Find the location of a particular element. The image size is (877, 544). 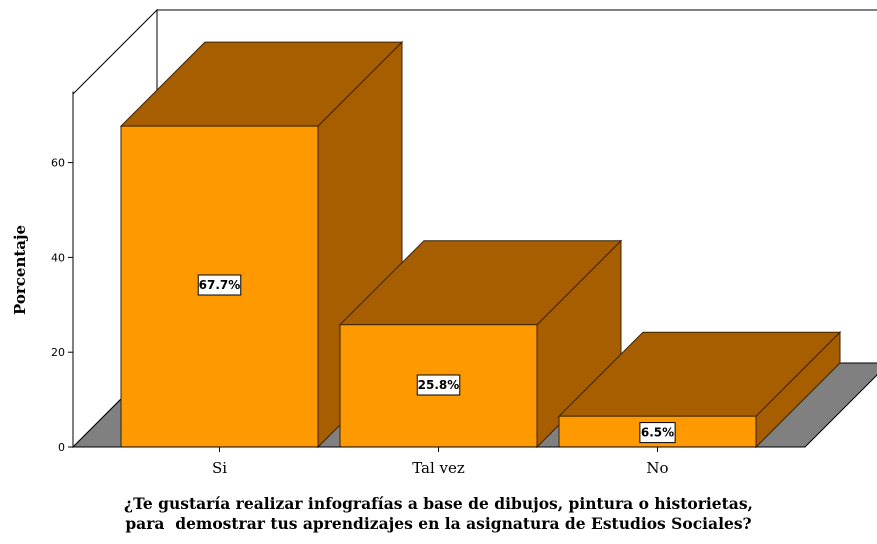

y-tick-label: 20 is located at coordinates (58, 352).